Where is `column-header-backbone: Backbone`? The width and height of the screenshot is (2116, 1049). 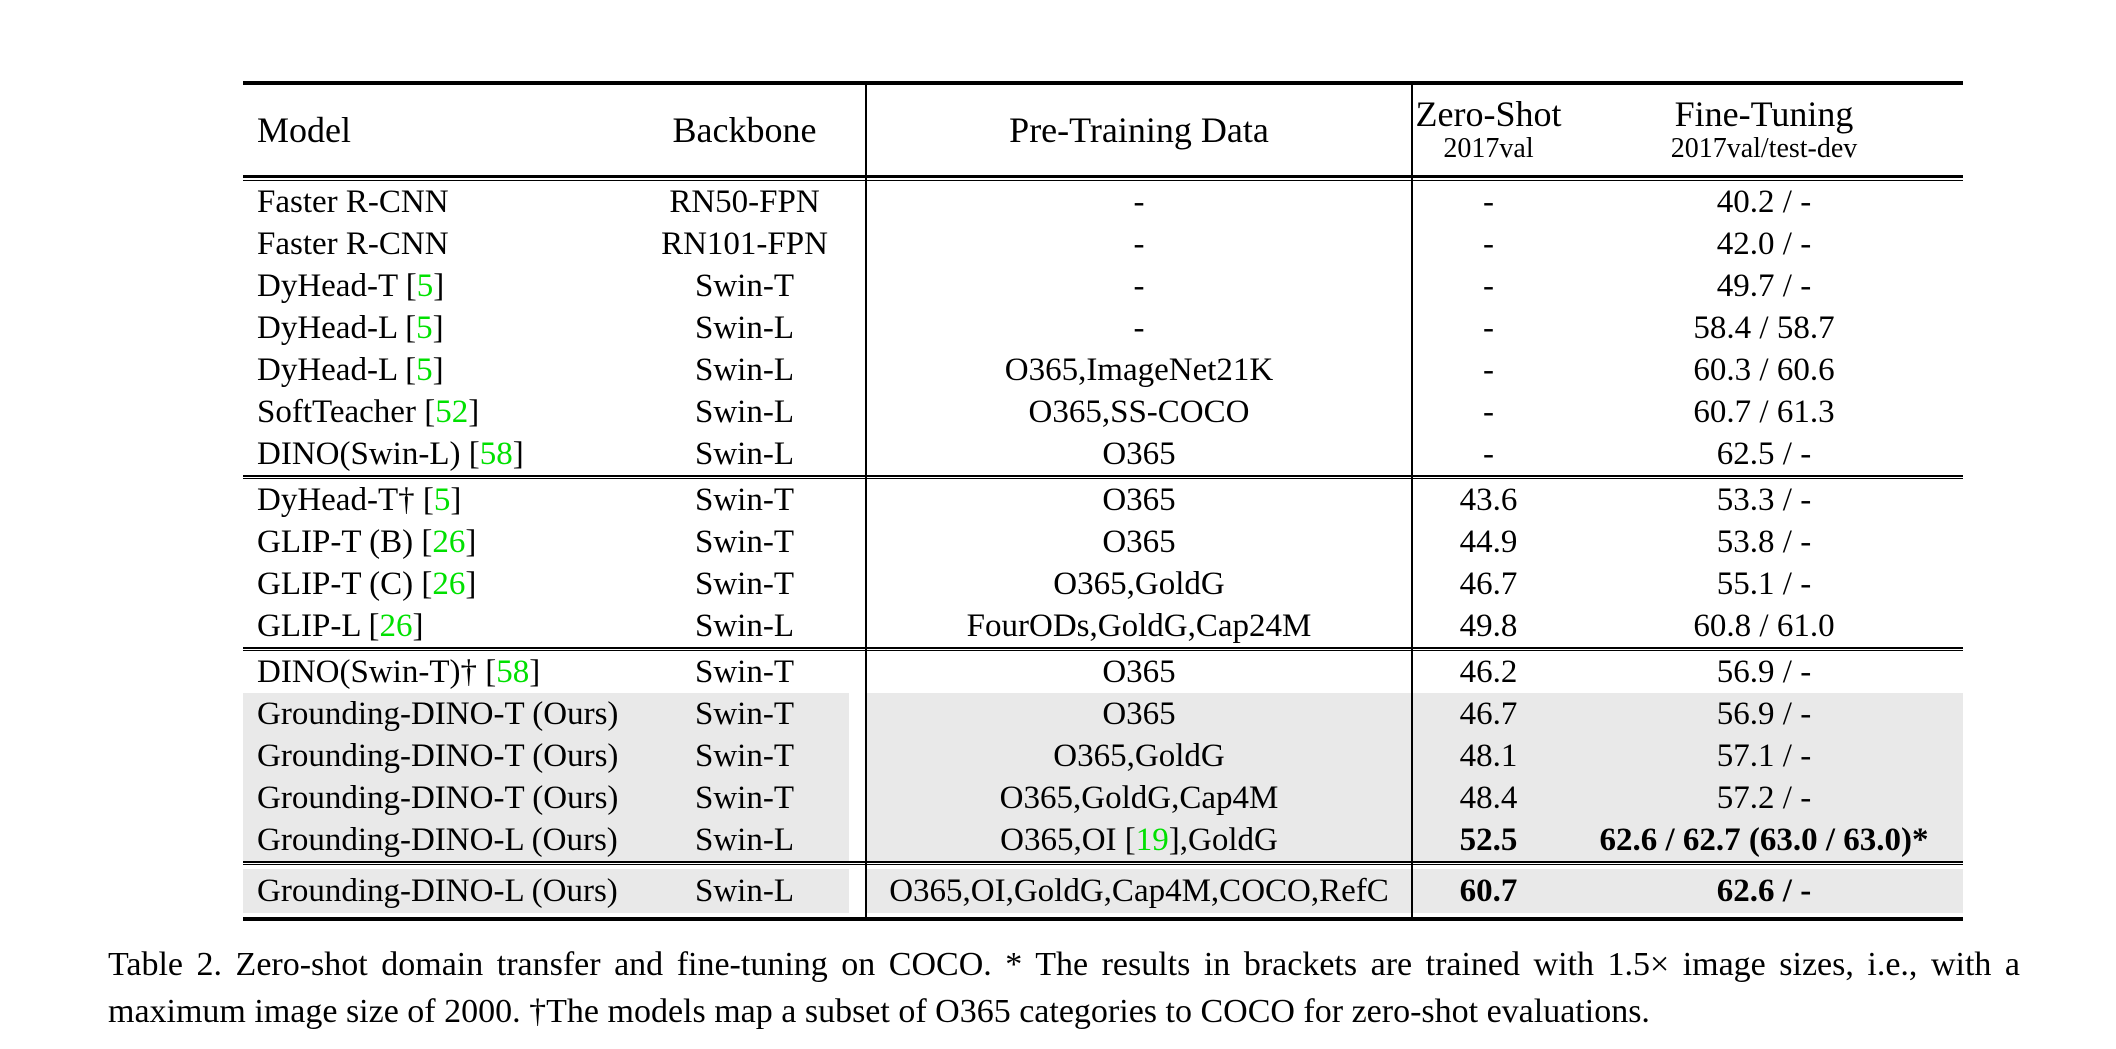 column-header-backbone: Backbone is located at coordinates (744, 130).